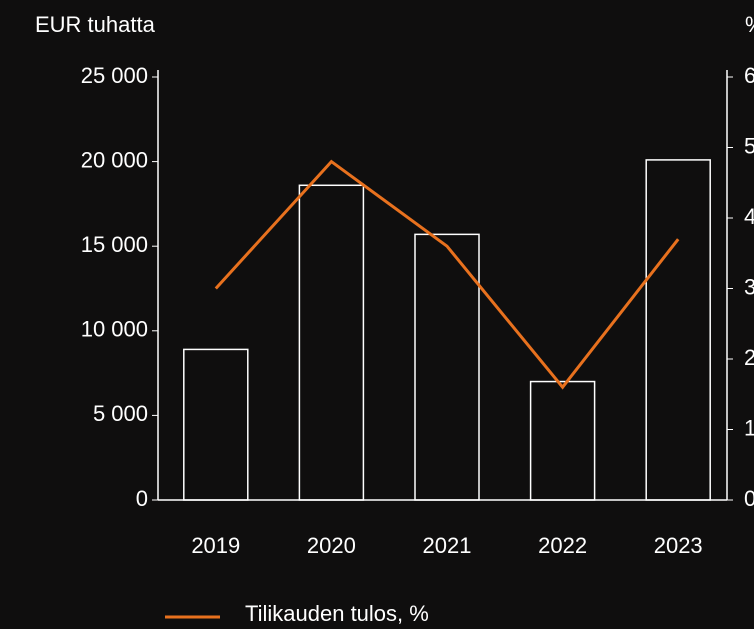  Describe the element at coordinates (114, 75) in the screenshot. I see `y-tick-label: 25 000` at that location.